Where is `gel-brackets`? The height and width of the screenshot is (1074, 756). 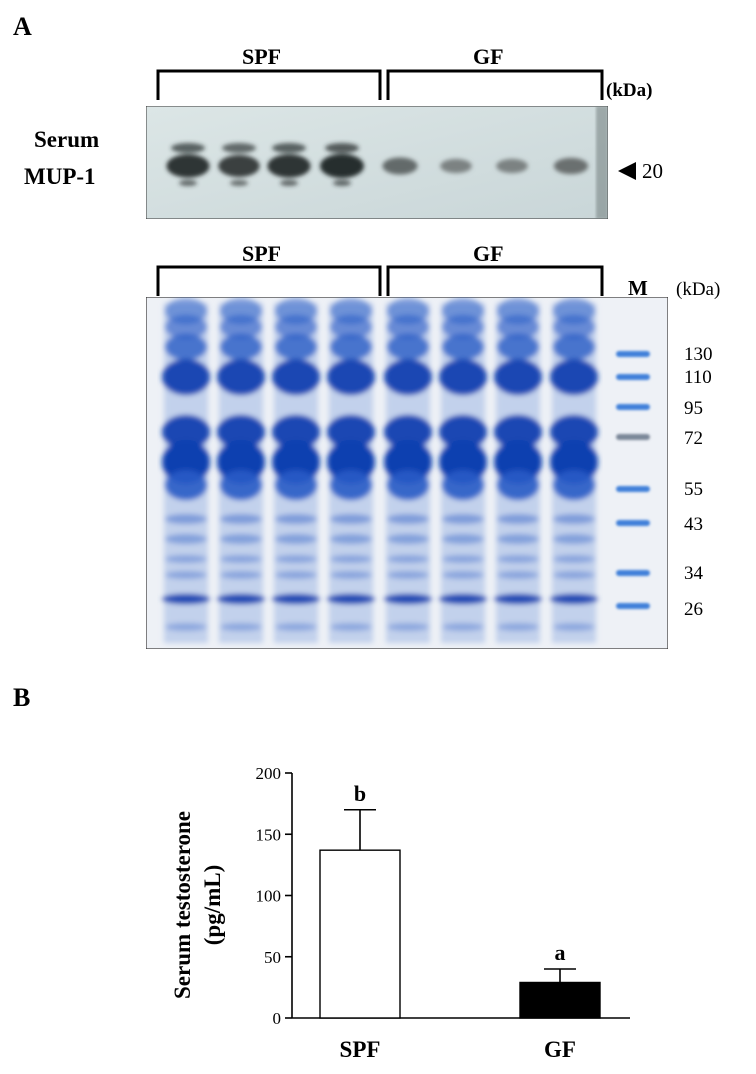
gel-brackets is located at coordinates (380, 280).